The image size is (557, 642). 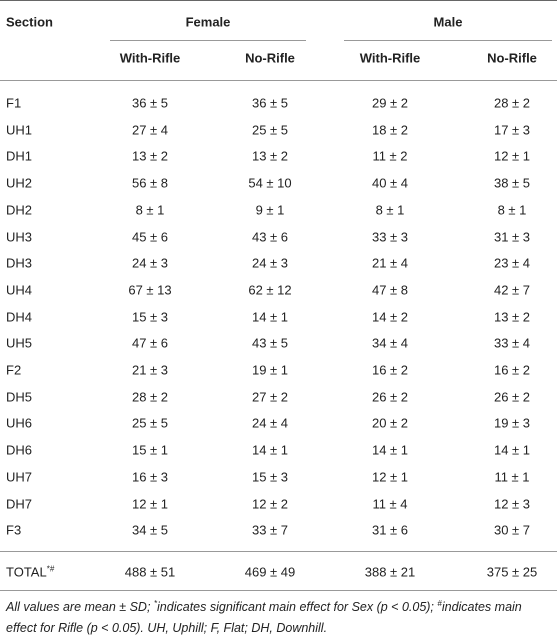 I want to click on total-cell: 488 ± 51, so click(x=150, y=572).